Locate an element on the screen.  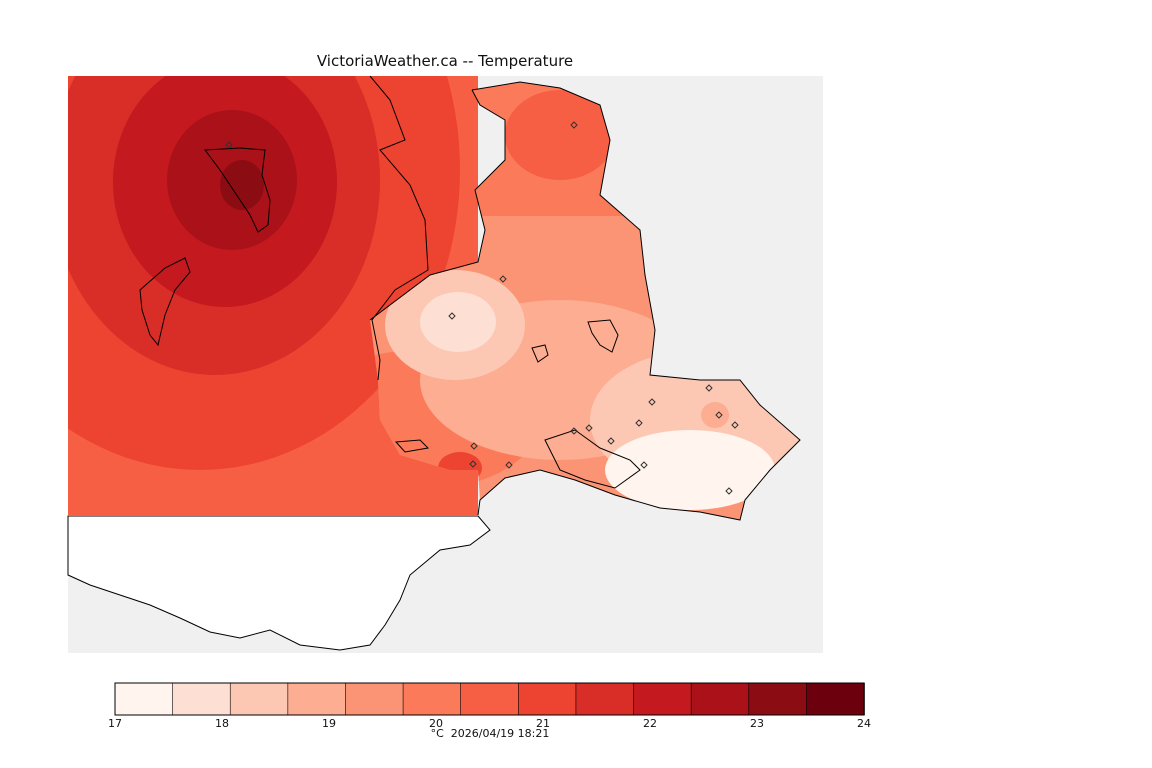
map-title: VictoriaWeather.ca -- Temperature is located at coordinates (445, 61).